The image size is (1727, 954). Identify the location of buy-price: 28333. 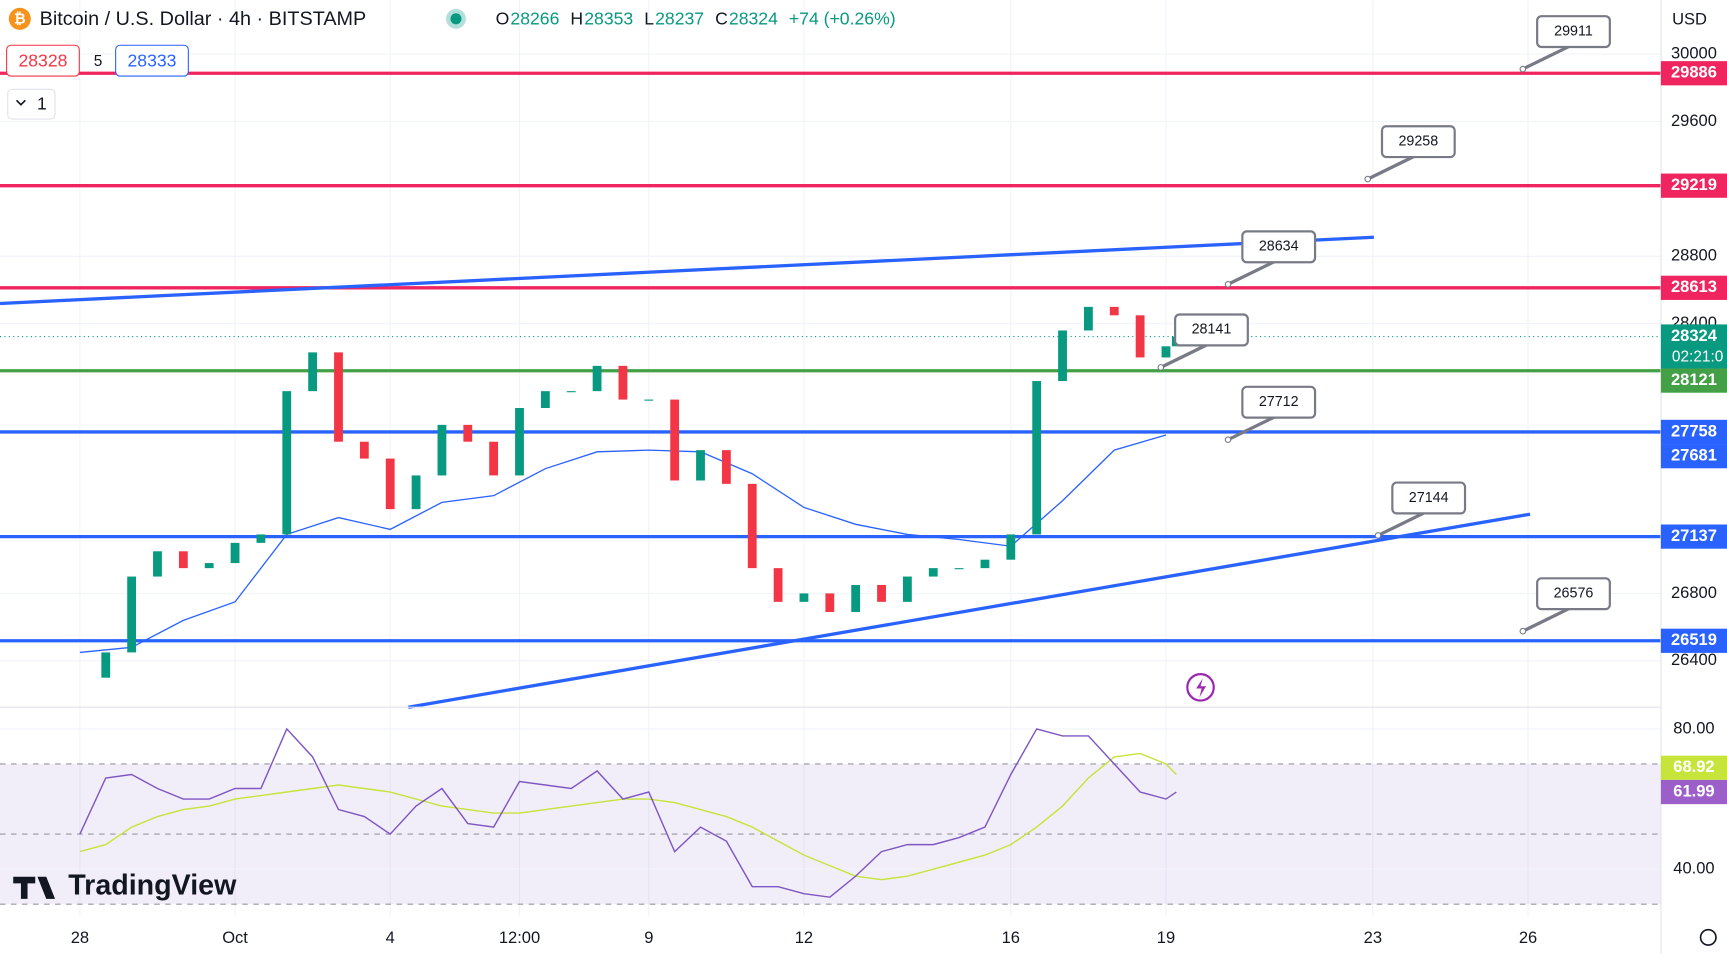
(152, 60).